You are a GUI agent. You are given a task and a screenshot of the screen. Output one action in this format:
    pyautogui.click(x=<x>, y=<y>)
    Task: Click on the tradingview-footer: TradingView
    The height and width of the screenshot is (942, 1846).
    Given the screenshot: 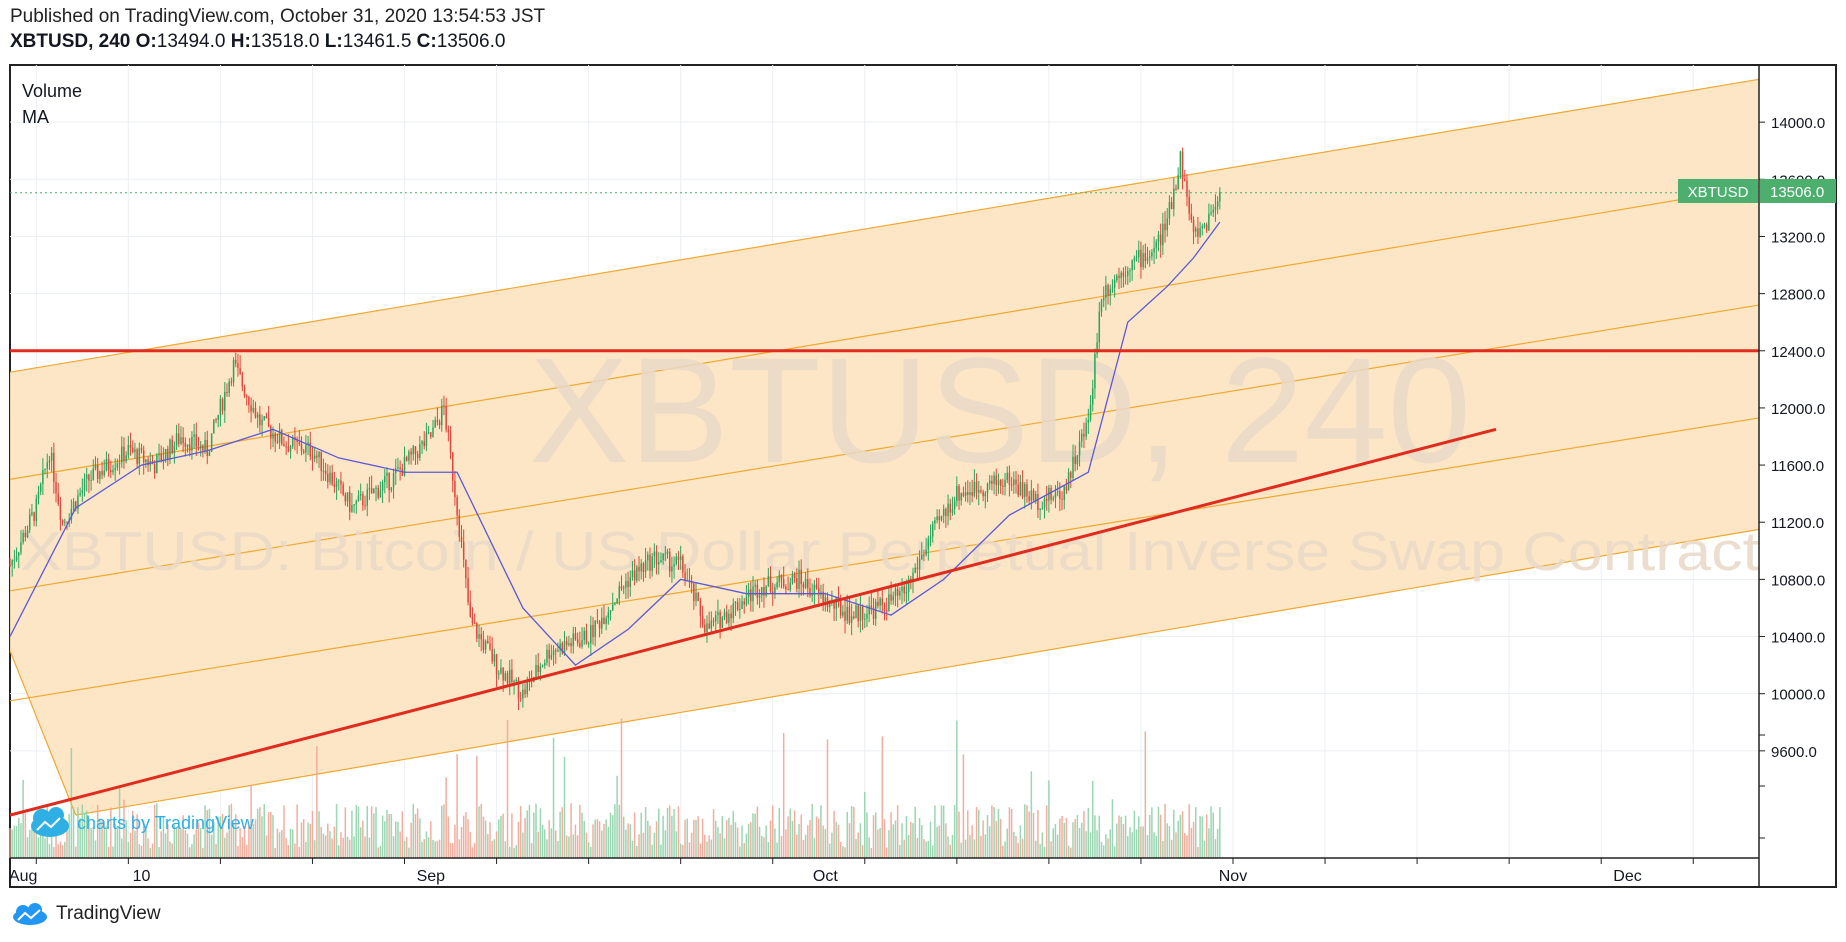 What is the action you would take?
    pyautogui.click(x=85, y=914)
    